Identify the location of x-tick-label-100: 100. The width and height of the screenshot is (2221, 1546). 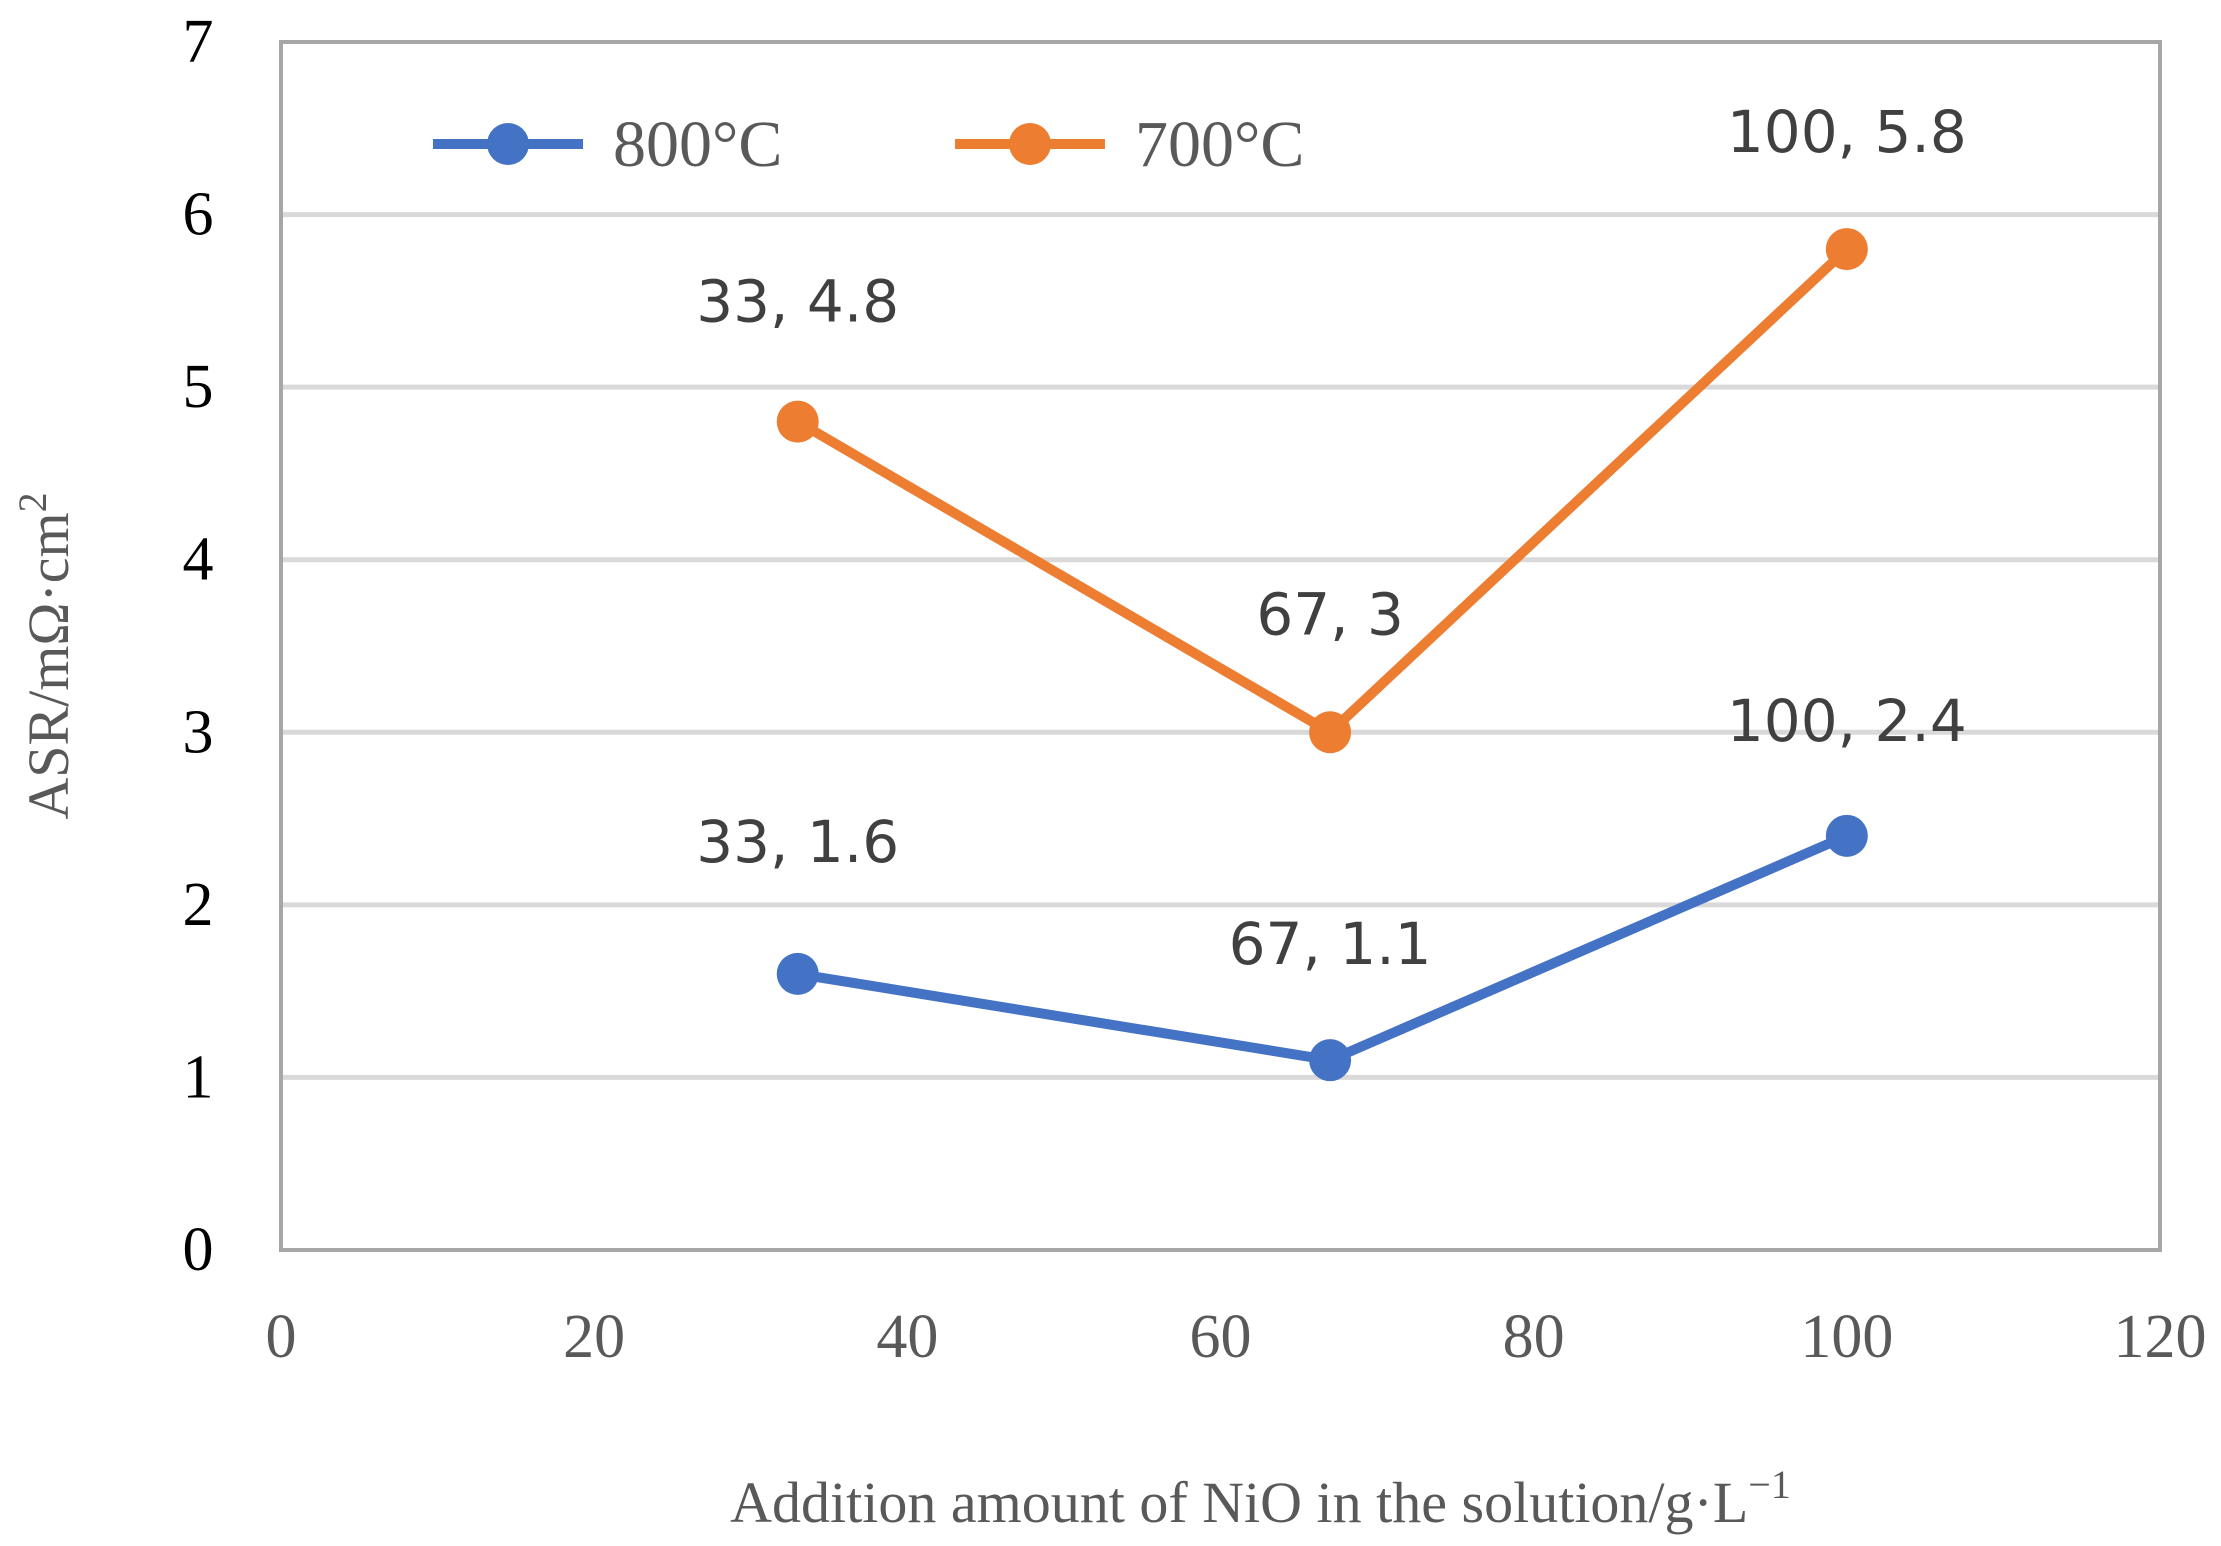
(1846, 1337).